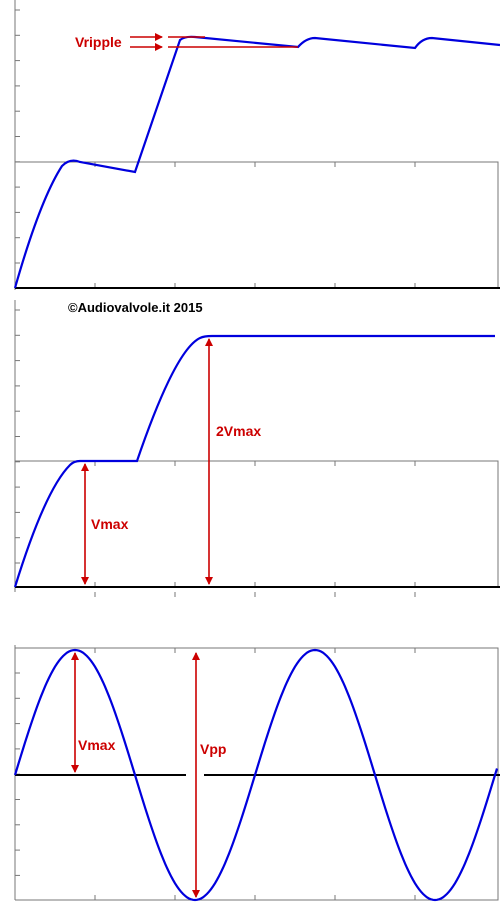 This screenshot has width=500, height=913. What do you see at coordinates (98, 42) in the screenshot?
I see `label: Vripple` at bounding box center [98, 42].